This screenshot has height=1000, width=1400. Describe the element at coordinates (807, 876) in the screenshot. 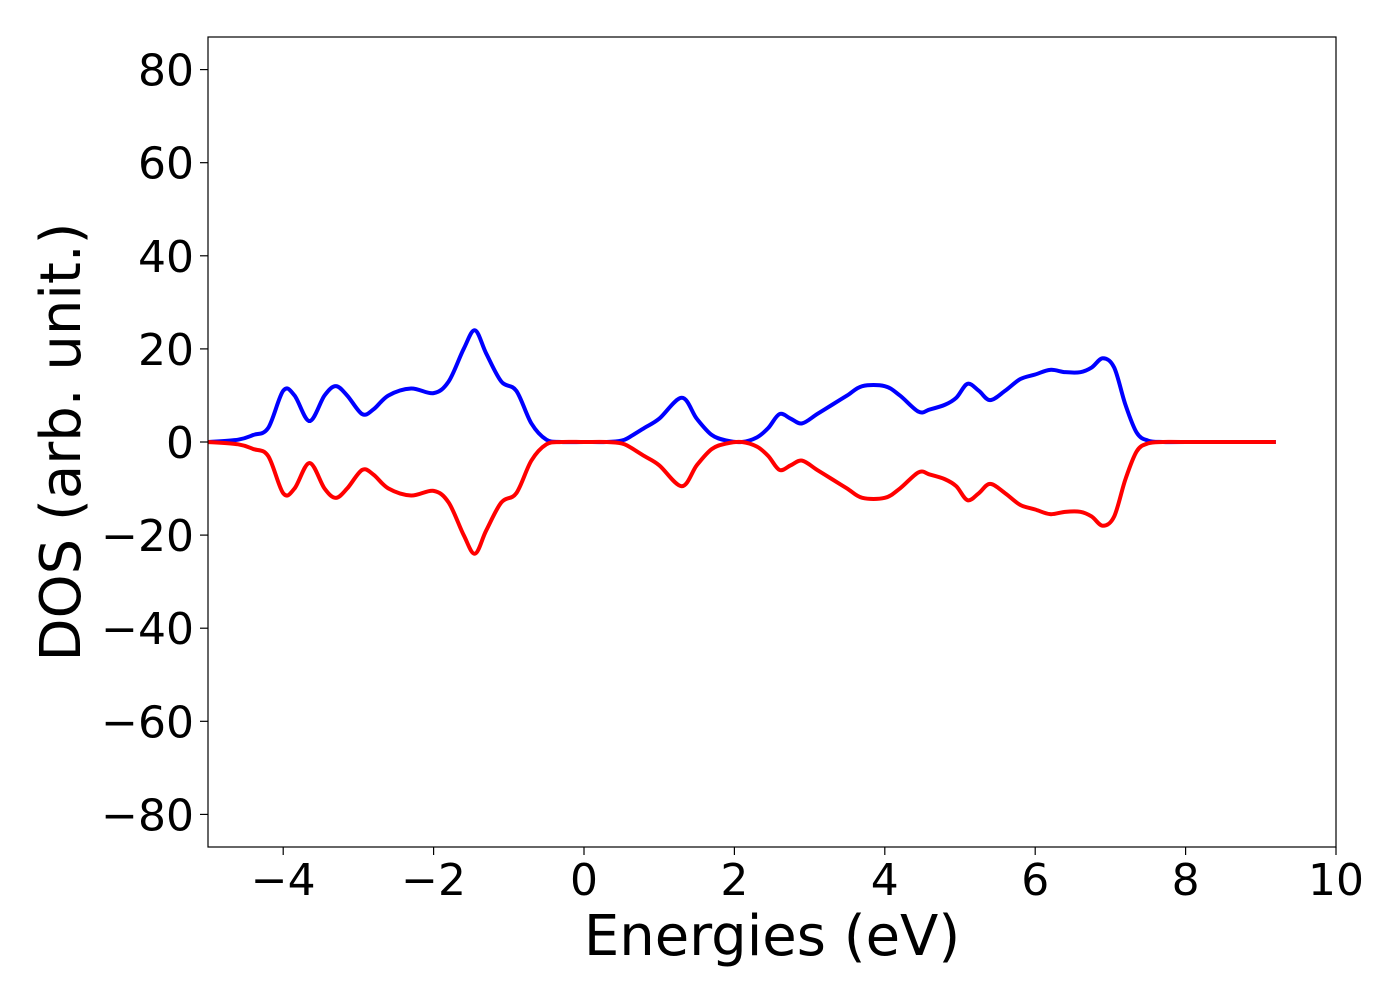

I see `x-axis-ticks: −4 −2 0 2 4 6 8 10` at that location.